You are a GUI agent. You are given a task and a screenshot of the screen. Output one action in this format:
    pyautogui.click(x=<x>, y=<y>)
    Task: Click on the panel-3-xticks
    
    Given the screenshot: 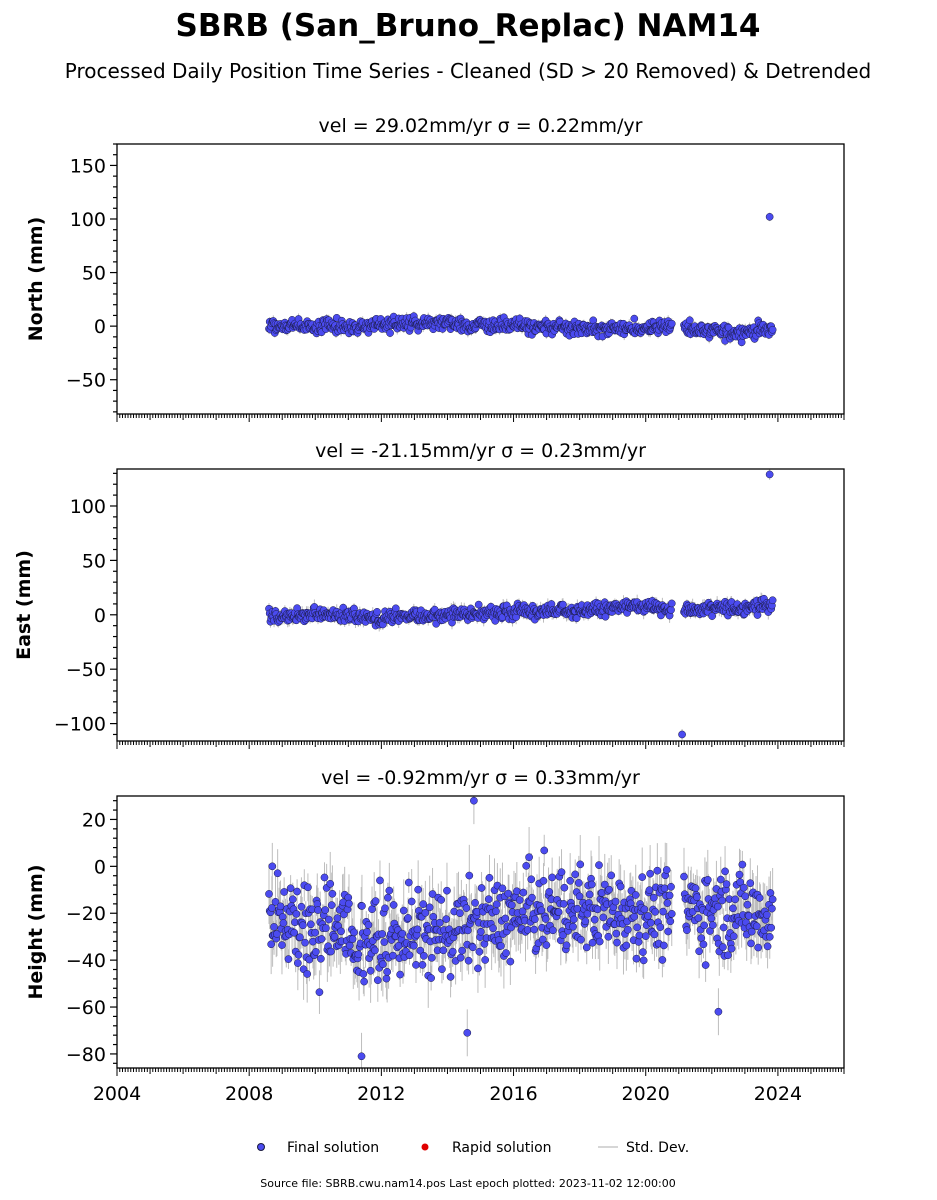 What is the action you would take?
    pyautogui.click(x=480, y=1072)
    